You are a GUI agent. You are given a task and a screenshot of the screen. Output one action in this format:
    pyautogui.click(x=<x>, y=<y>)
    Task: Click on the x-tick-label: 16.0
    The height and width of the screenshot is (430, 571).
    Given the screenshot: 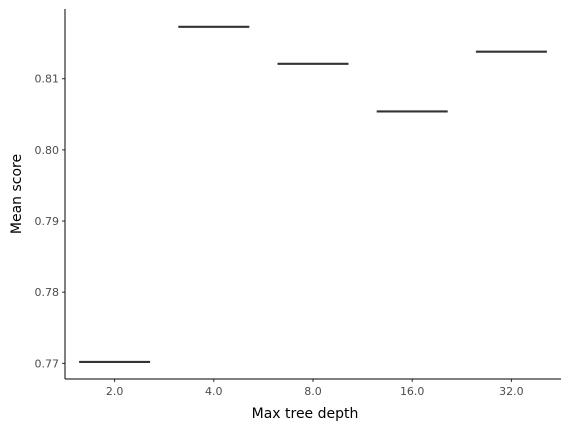 What is the action you would take?
    pyautogui.click(x=412, y=391)
    